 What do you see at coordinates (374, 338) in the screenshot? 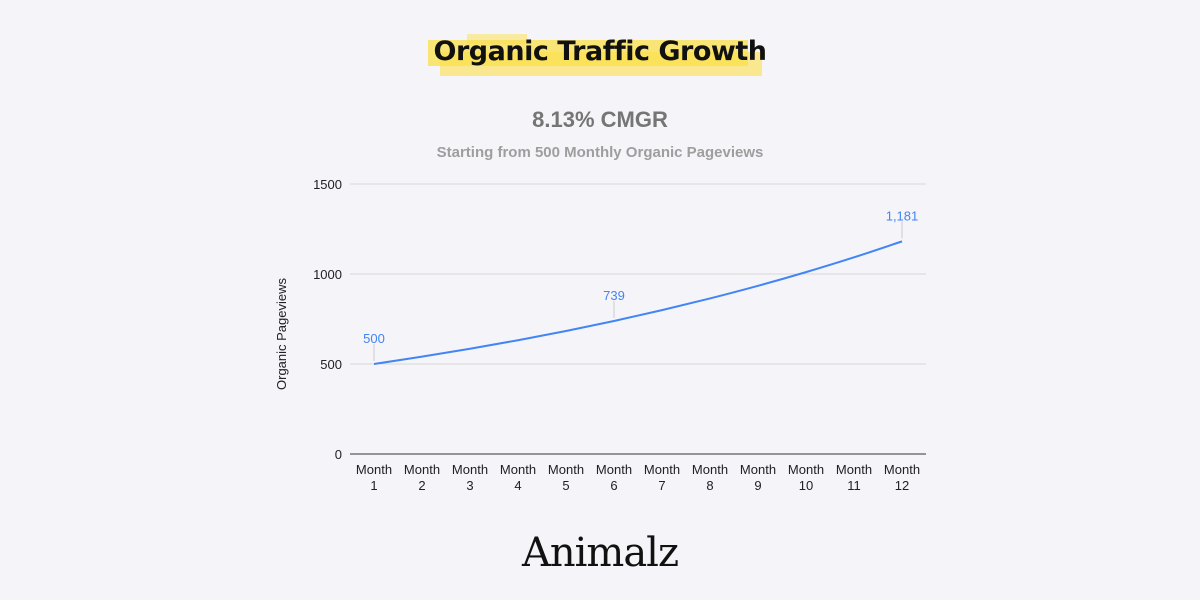
I see `data-label: 500` at bounding box center [374, 338].